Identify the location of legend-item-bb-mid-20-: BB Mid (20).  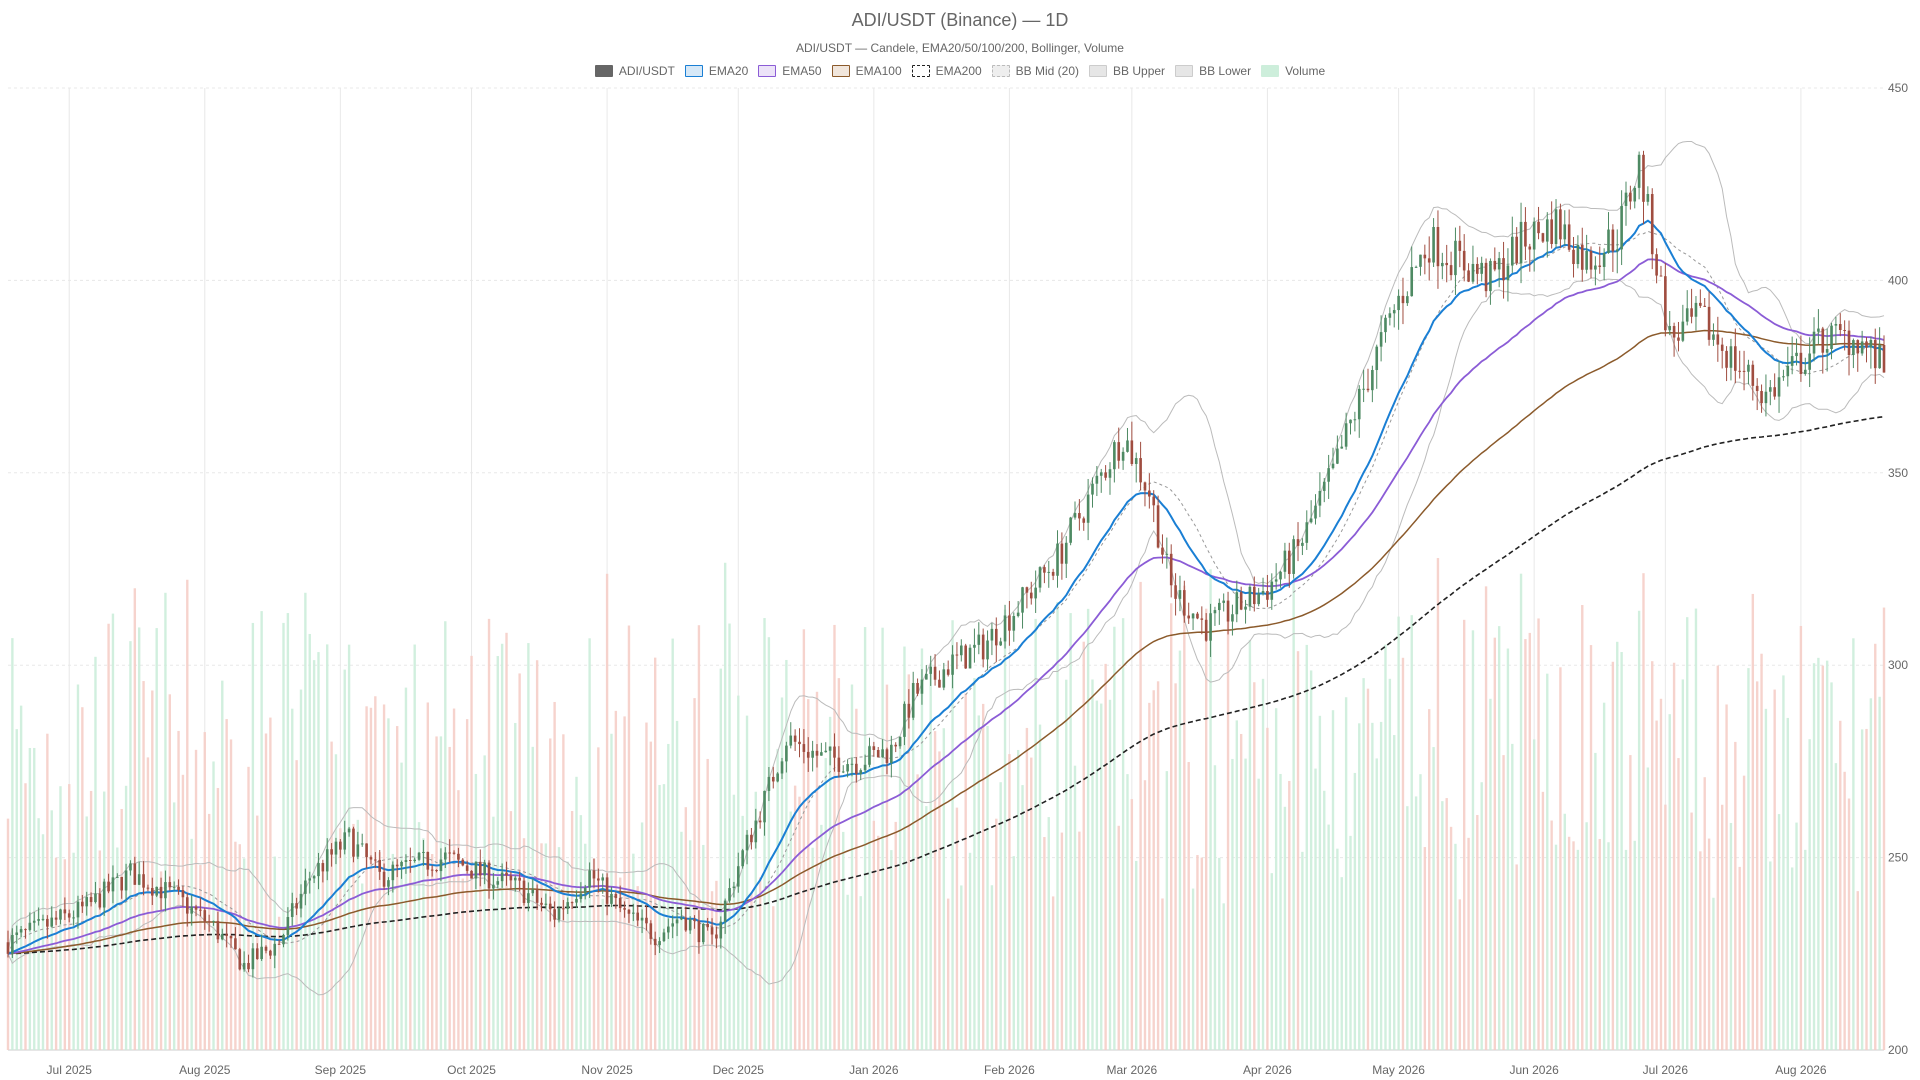
(1035, 71).